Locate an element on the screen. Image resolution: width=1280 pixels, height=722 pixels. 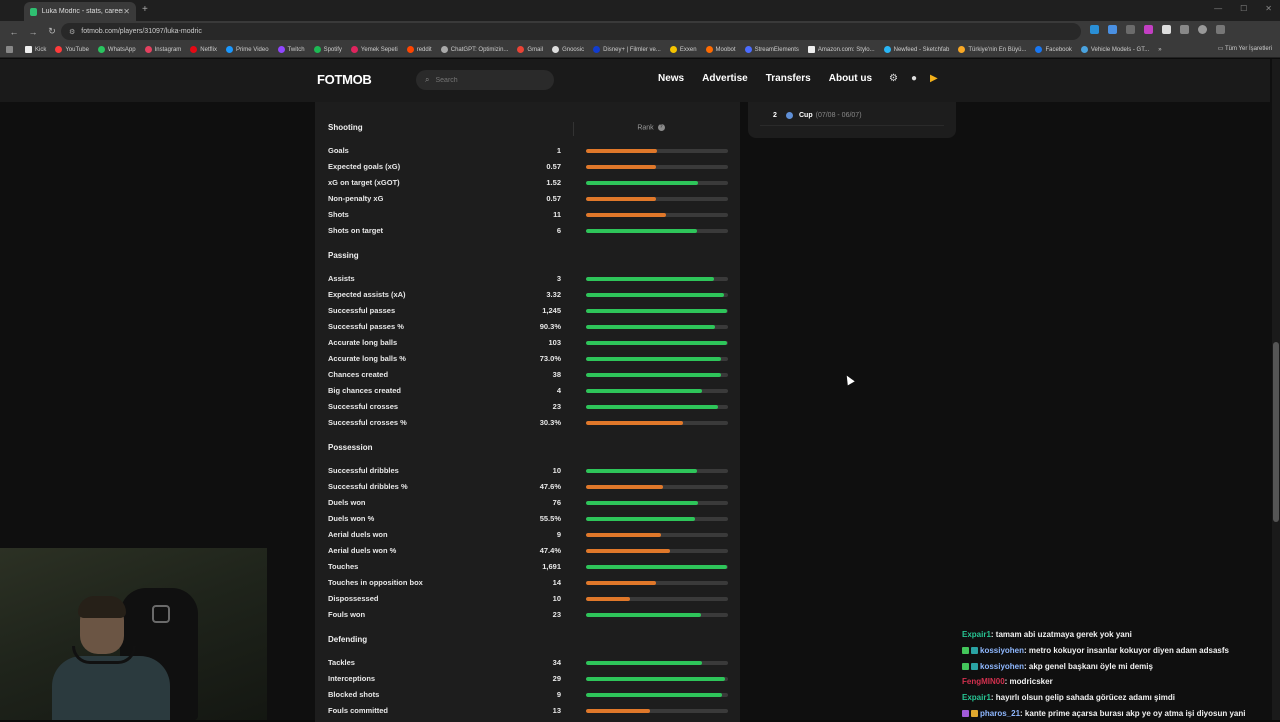
nav-about-us: About us is located at coordinates (850, 78).